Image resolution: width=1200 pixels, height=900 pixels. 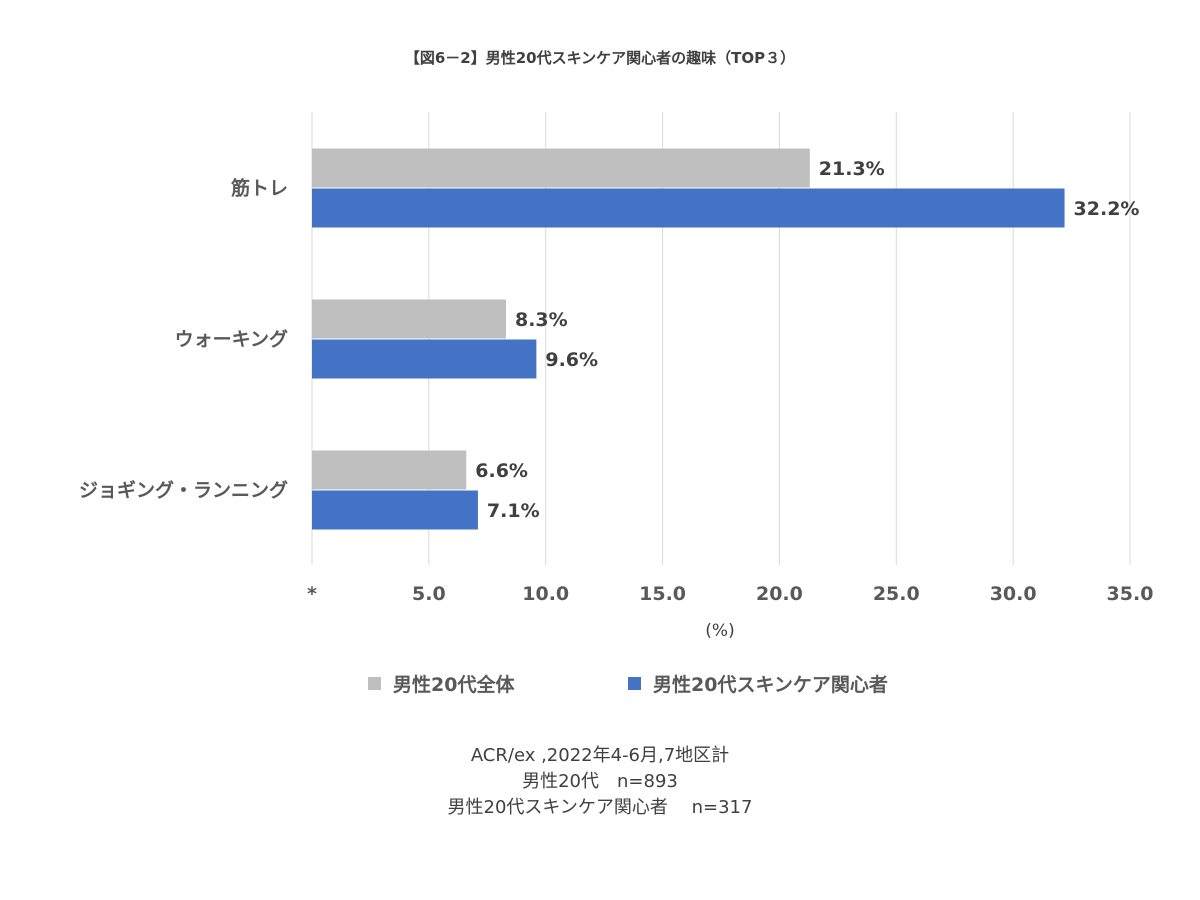 What do you see at coordinates (662, 594) in the screenshot?
I see `x-tick-label-3: 15.0` at bounding box center [662, 594].